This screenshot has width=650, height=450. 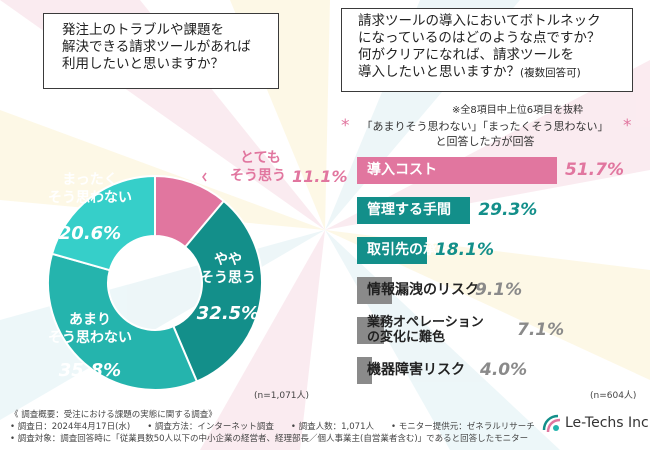 I want to click on bar-category-label: 機器障害リスク, so click(x=416, y=370).